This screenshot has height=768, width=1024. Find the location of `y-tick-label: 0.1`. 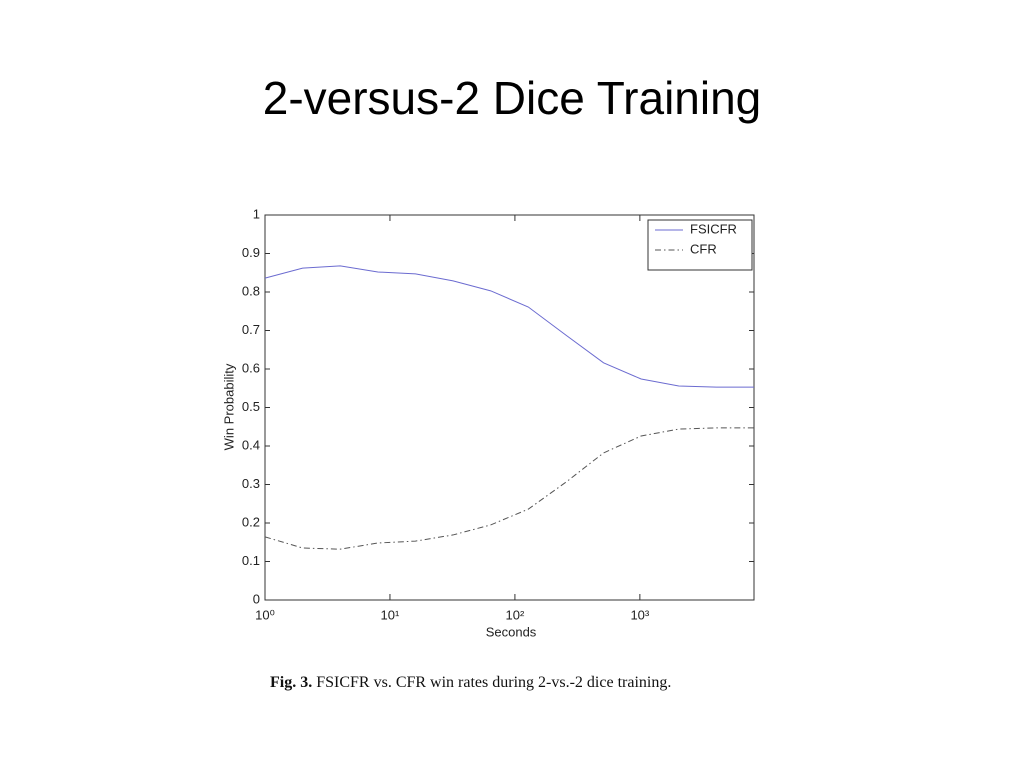

y-tick-label: 0.1 is located at coordinates (251, 560).